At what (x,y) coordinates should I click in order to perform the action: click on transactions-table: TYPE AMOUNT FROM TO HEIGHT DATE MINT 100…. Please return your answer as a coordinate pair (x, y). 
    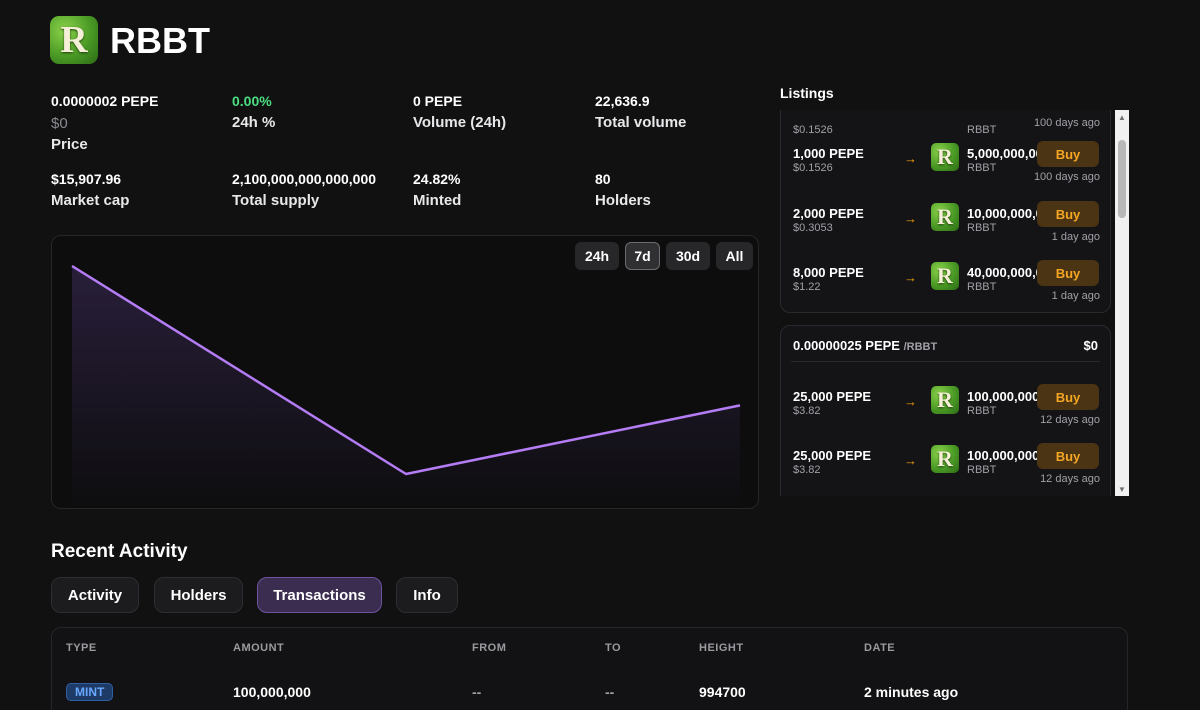
    Looking at the image, I should click on (589, 668).